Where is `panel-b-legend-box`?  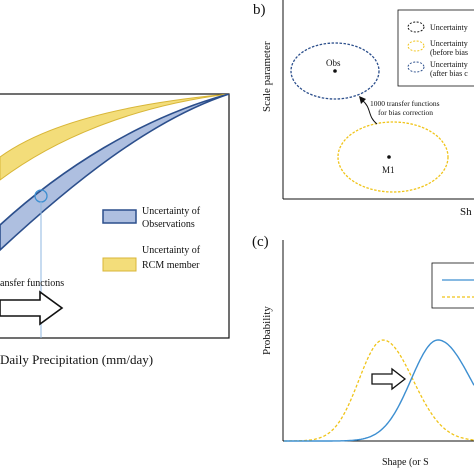
panel-b-legend-box is located at coordinates (435, 48).